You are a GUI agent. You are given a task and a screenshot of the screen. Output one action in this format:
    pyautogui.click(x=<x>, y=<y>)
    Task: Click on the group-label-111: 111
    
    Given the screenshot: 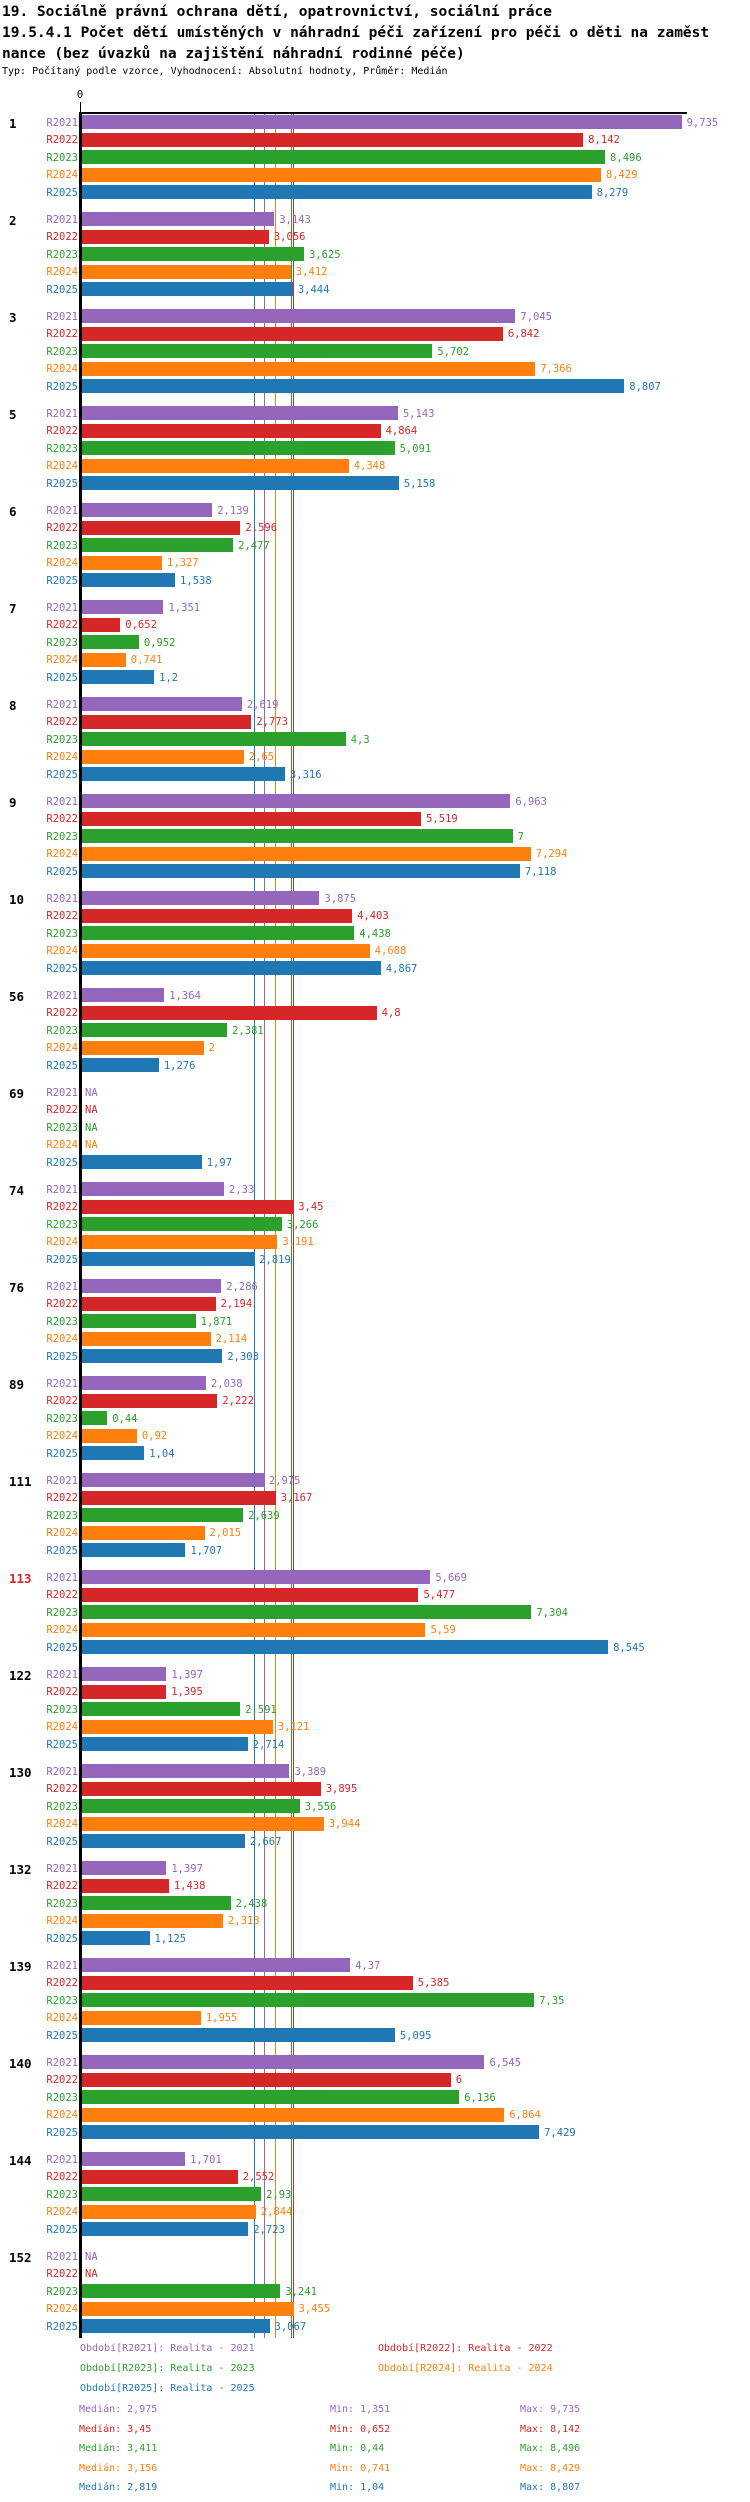 What is the action you would take?
    pyautogui.click(x=20, y=1481)
    